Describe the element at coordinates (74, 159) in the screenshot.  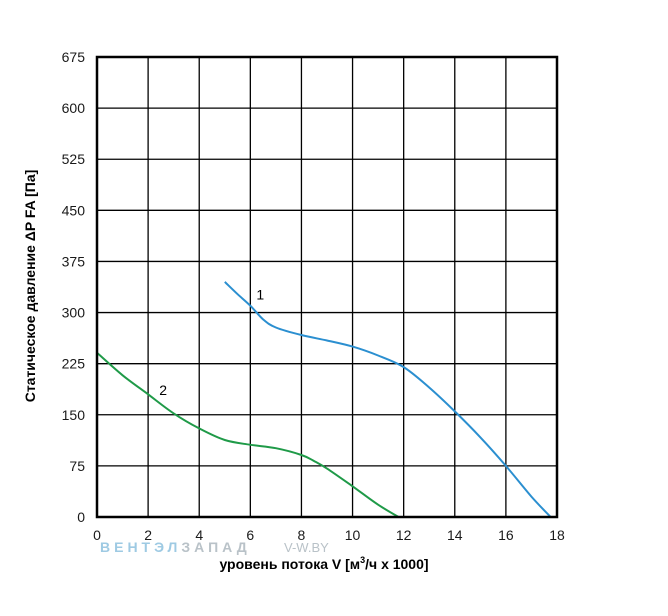
I see `y-tick-label: 525` at that location.